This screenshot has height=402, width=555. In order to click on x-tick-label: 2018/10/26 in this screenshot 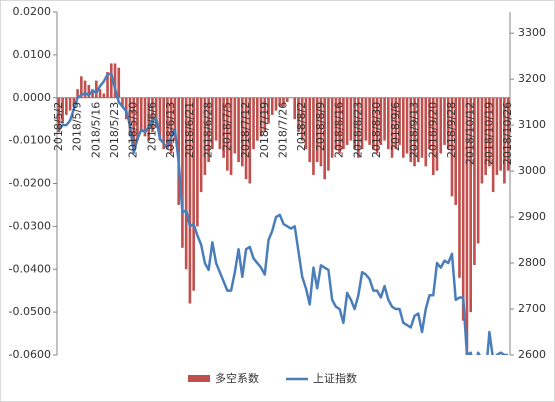, I will do `click(507, 133)`.